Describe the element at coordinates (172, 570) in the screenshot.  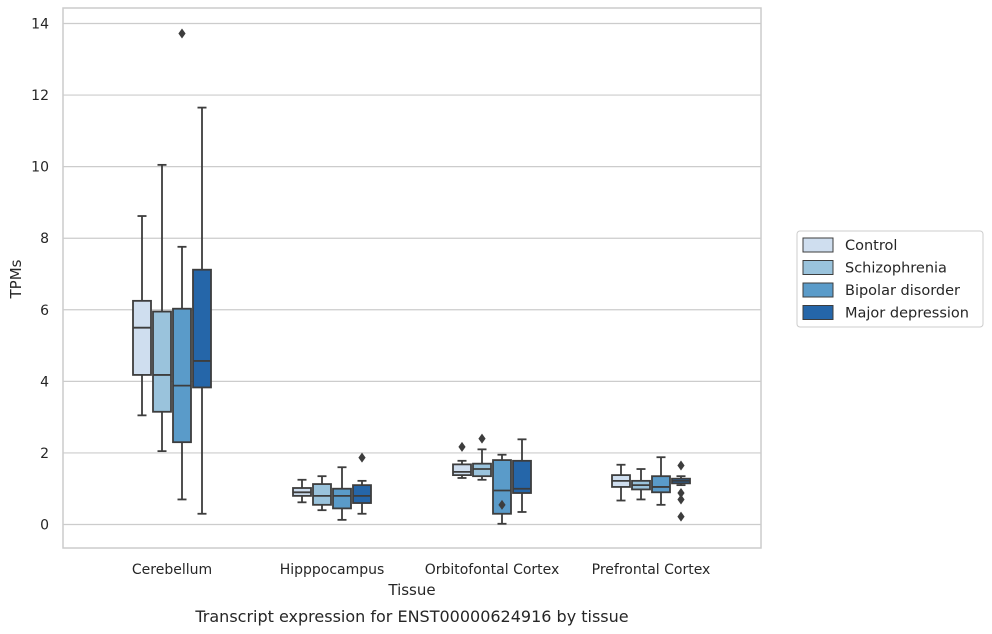
I see `x-tick-label: Cerebellum` at that location.